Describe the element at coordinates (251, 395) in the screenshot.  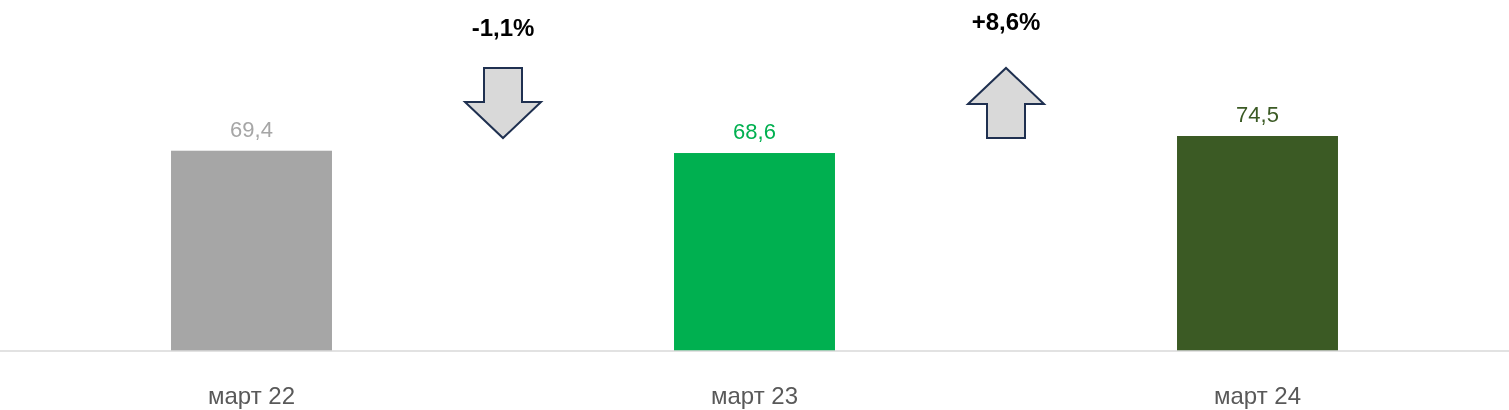
I see `x-tick-label: март 22` at that location.